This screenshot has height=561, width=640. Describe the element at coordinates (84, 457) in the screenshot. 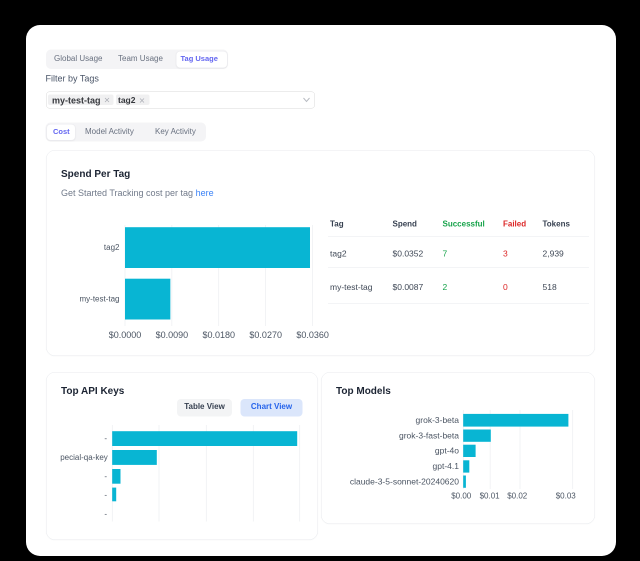

I see `svg-text: pecial-qa-key` at that location.